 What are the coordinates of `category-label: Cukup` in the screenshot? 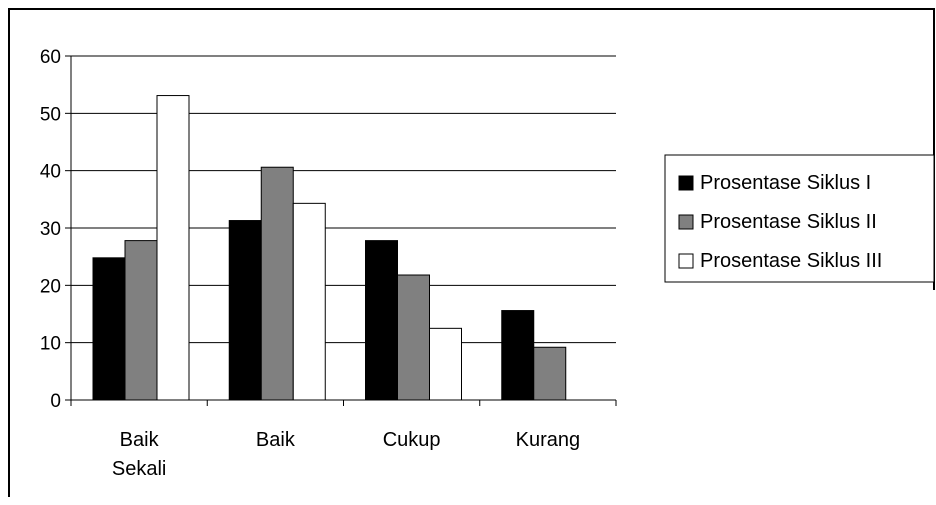 It's located at (412, 440).